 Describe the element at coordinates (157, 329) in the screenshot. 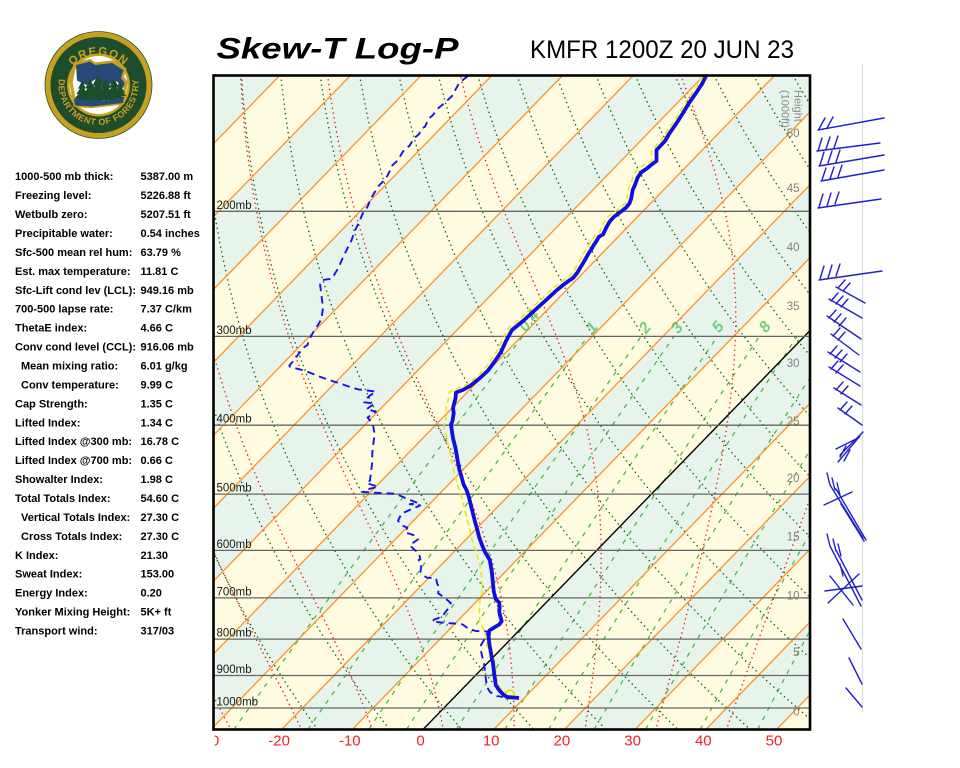

I see `svg-text: 4.66 C` at that location.